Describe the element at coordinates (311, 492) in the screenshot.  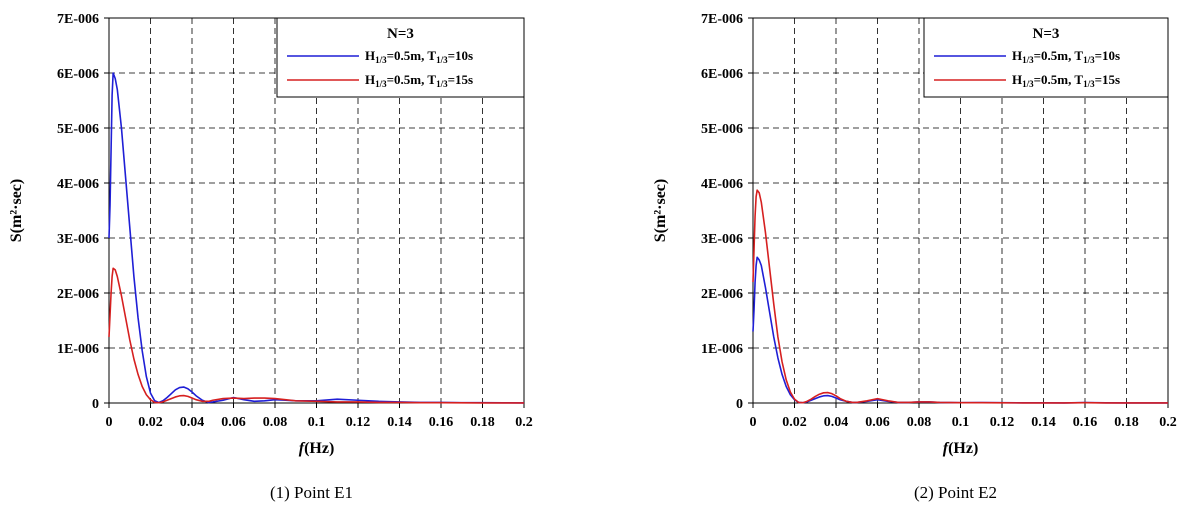
I see `chart-caption: (1) Point E1` at that location.